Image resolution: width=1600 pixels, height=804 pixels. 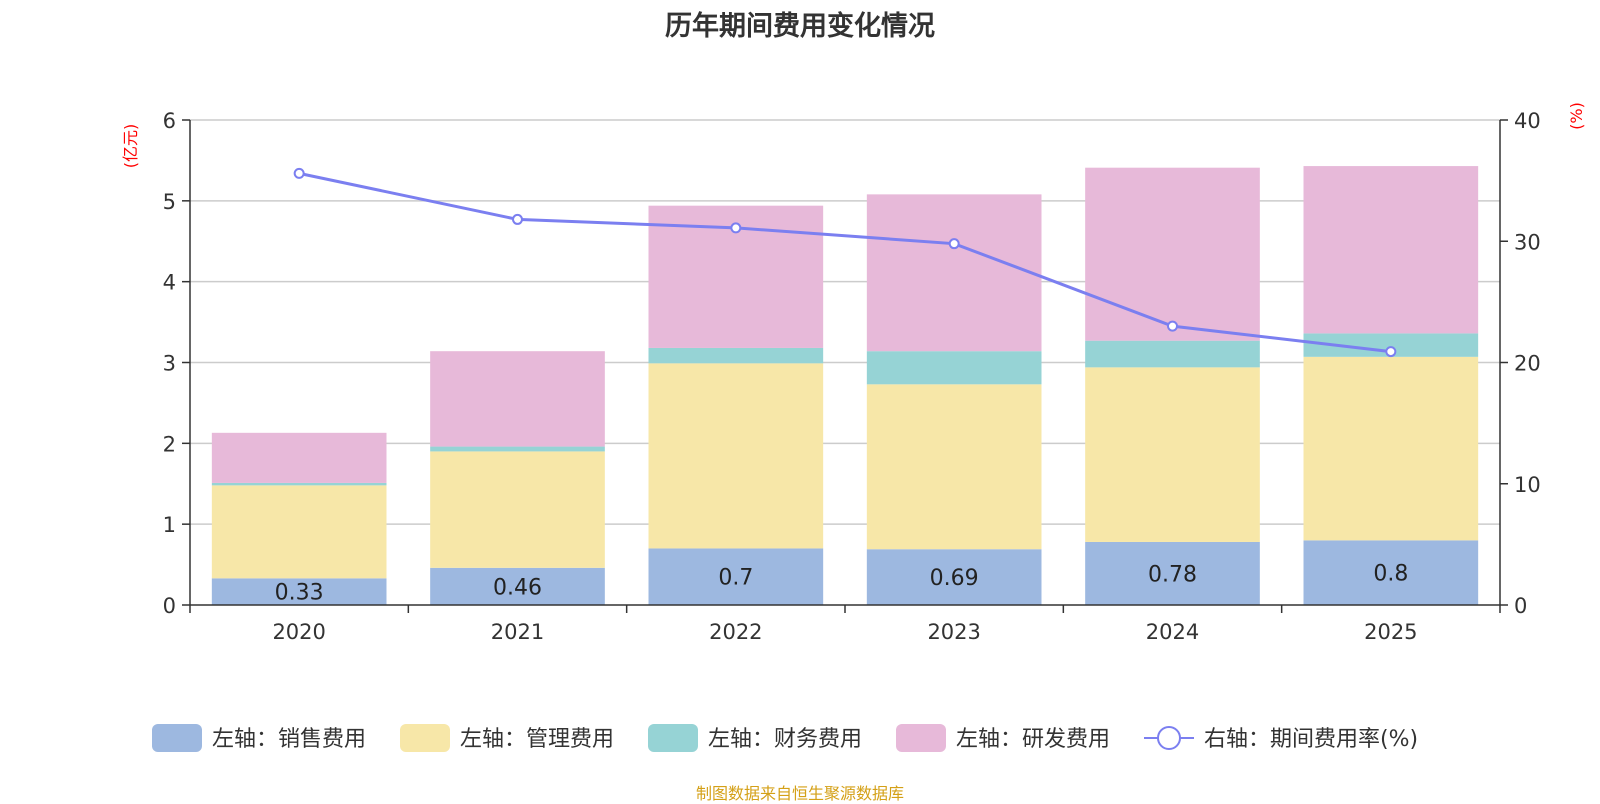 I want to click on legend-label: 左轴：销售费用, so click(x=289, y=739).